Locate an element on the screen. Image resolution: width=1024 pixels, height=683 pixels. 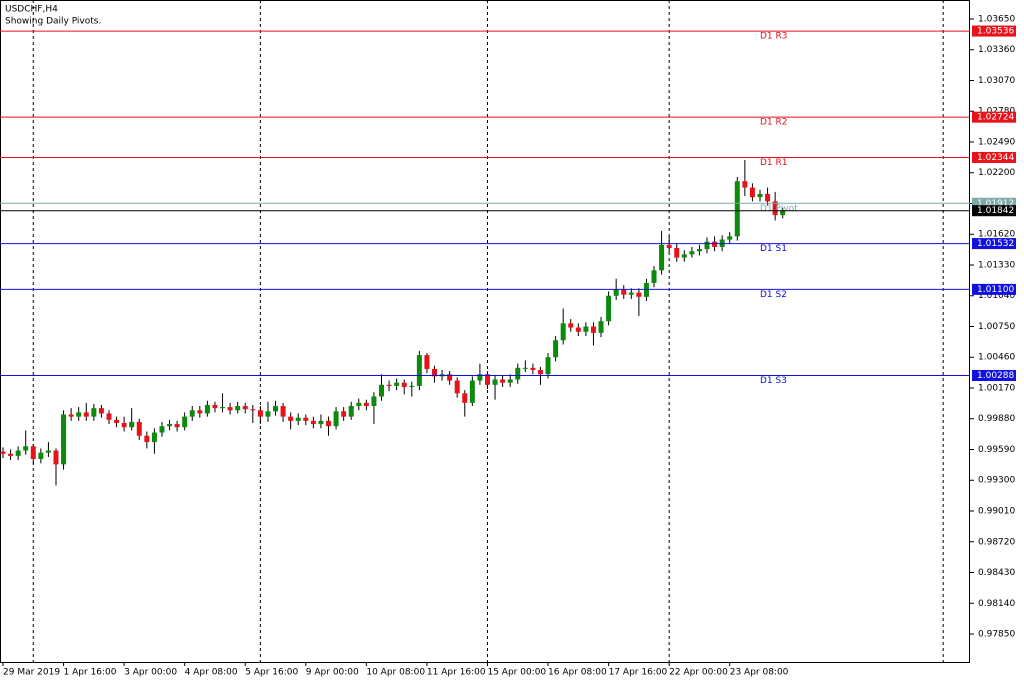
pivot-level-name: D1 Pivot is located at coordinates (779, 209).